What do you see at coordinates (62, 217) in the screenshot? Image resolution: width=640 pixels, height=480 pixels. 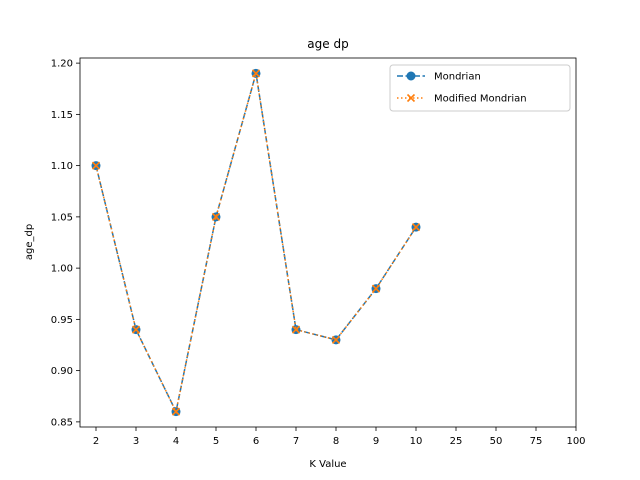 I see `y-tick-label: 1.05` at bounding box center [62, 217].